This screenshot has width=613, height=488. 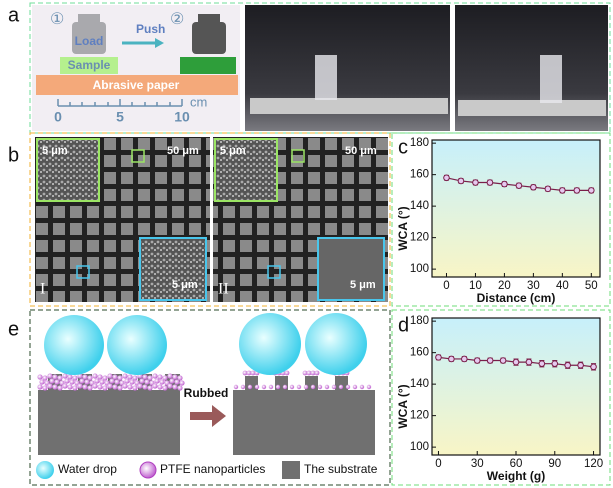 I want to click on load-label: Load, so click(x=89, y=41).